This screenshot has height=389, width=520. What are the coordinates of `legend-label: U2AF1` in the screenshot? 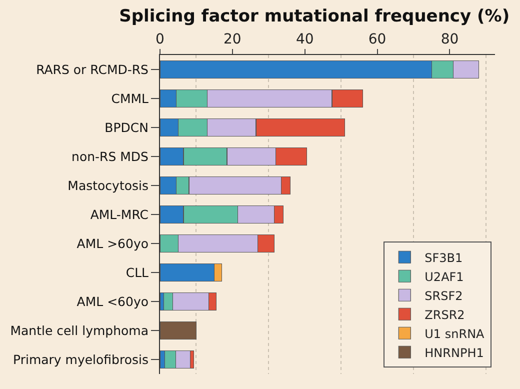 It's located at (444, 277).